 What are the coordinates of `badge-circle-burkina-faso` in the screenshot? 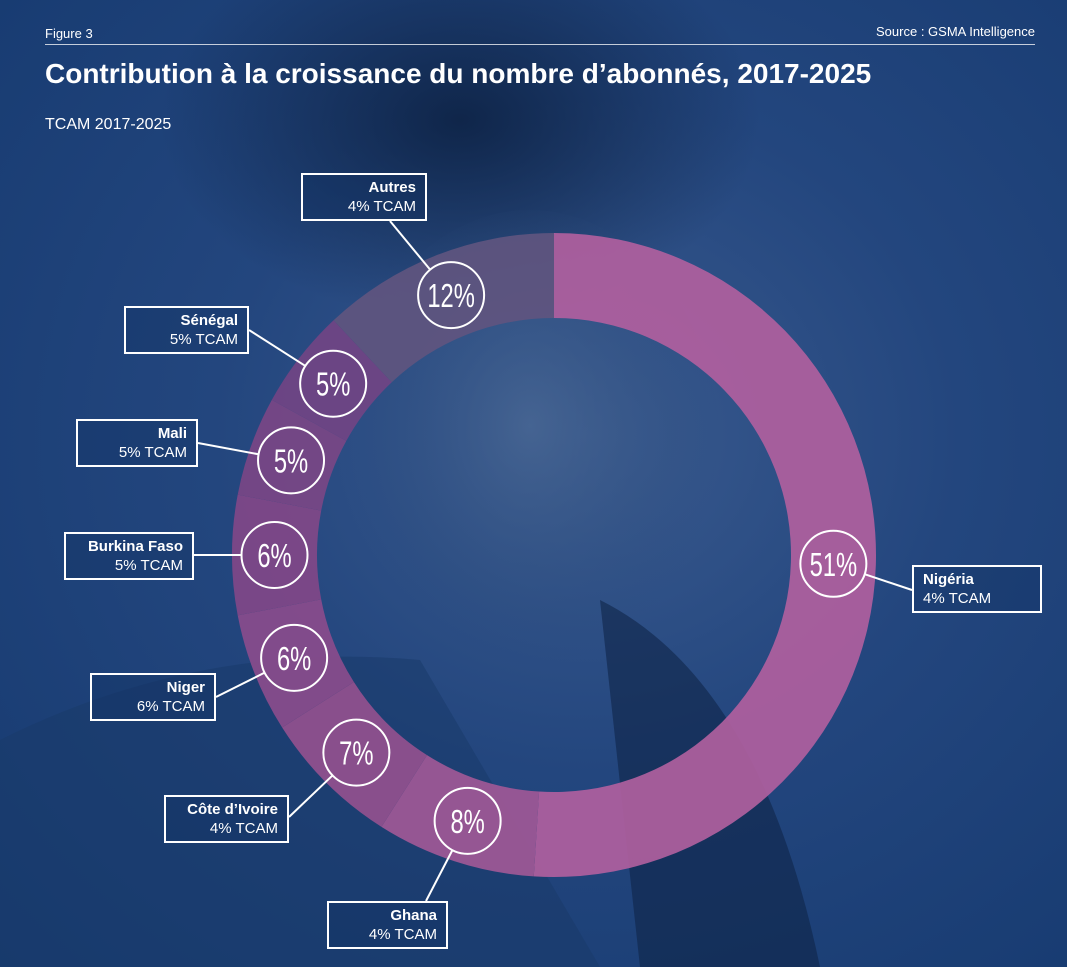 It's located at (274, 555).